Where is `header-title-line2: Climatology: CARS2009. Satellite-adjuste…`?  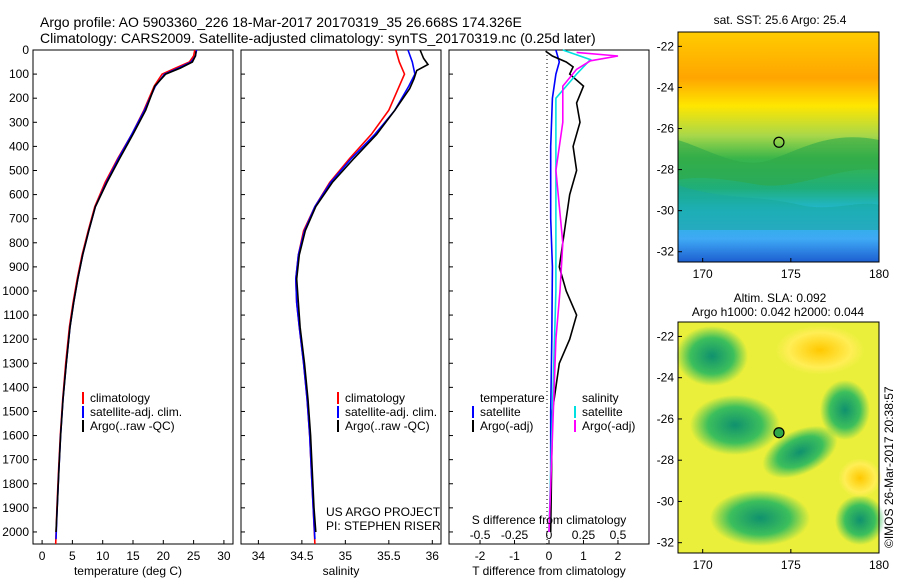
header-title-line2: Climatology: CARS2009. Satellite-adjuste… is located at coordinates (318, 38).